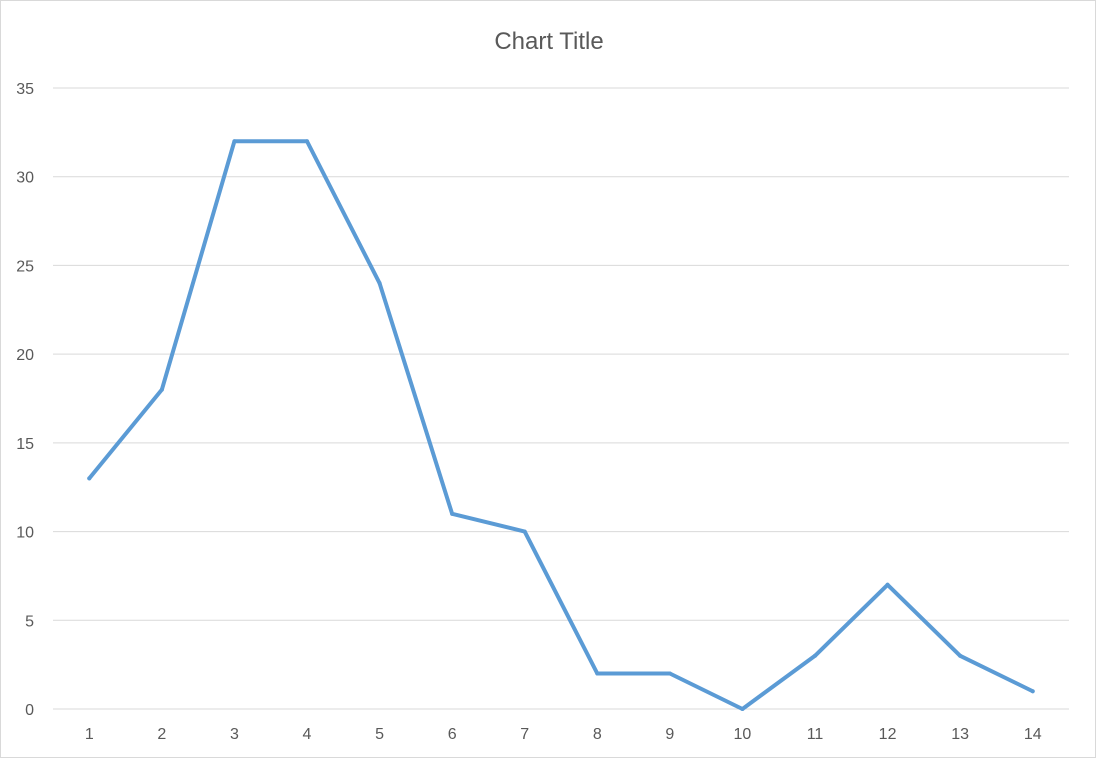 Image resolution: width=1096 pixels, height=759 pixels. What do you see at coordinates (89, 734) in the screenshot?
I see `x-tick-label: 1` at bounding box center [89, 734].